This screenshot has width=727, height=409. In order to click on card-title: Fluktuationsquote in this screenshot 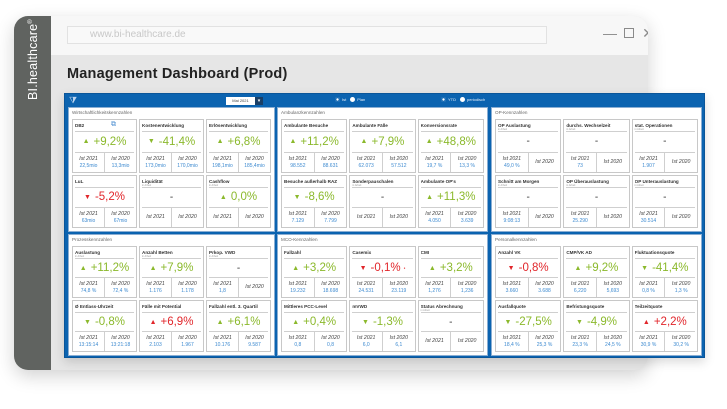, I will do `click(654, 252)`.